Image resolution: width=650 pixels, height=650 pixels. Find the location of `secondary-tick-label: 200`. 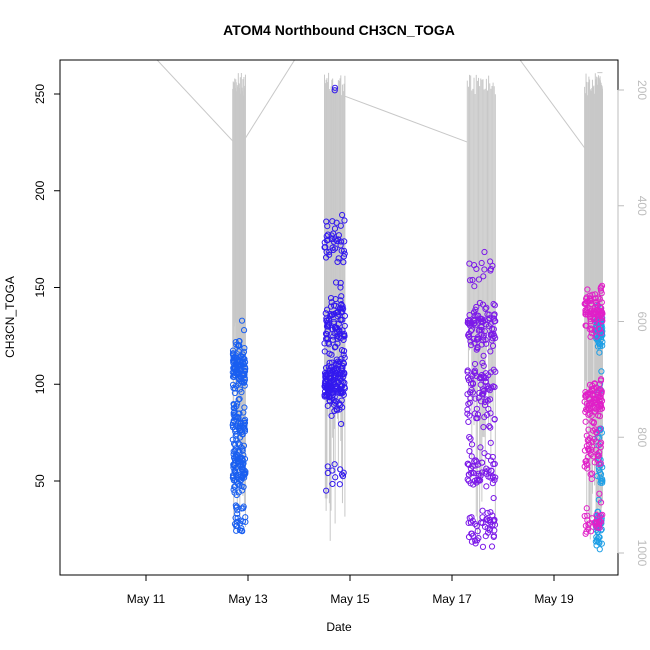

secondary-tick-label: 200 is located at coordinates (642, 90).